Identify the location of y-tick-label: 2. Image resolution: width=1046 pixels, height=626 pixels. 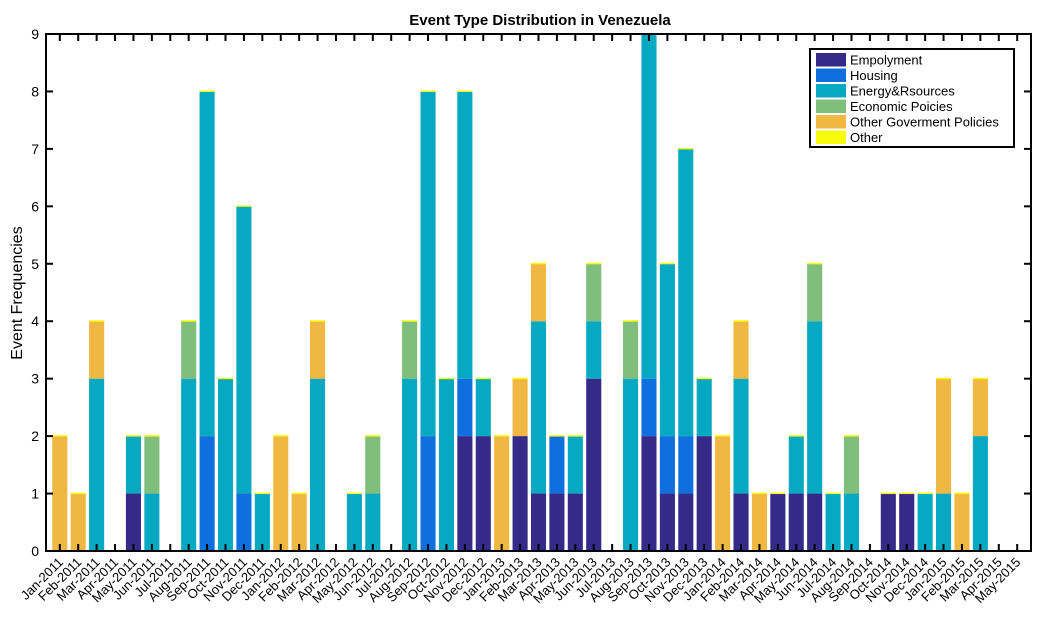
(35, 436).